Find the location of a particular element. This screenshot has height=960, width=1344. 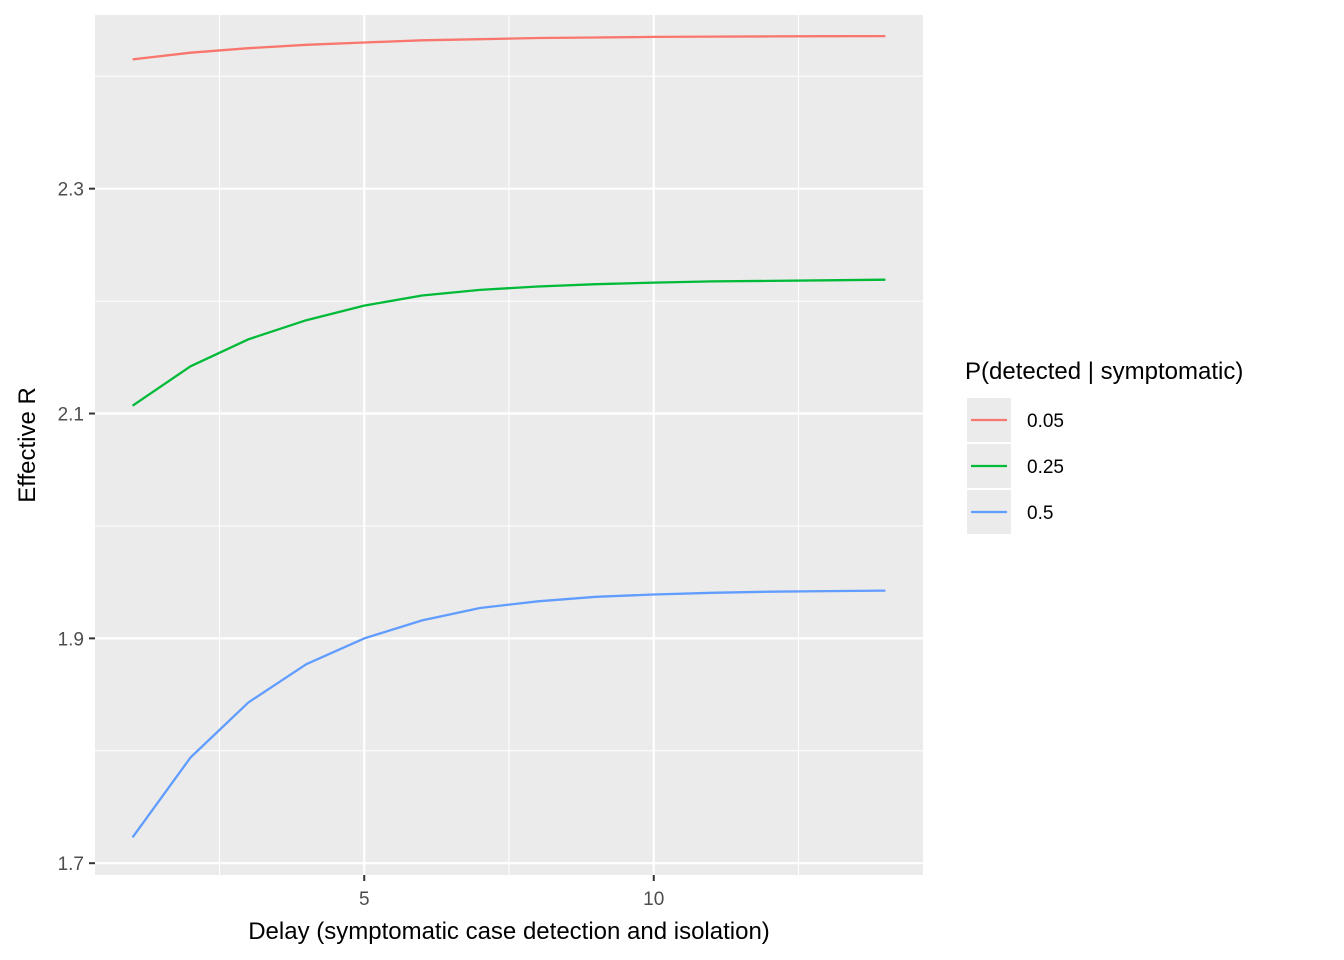

y-tick-label: 2.1 is located at coordinates (71, 415).